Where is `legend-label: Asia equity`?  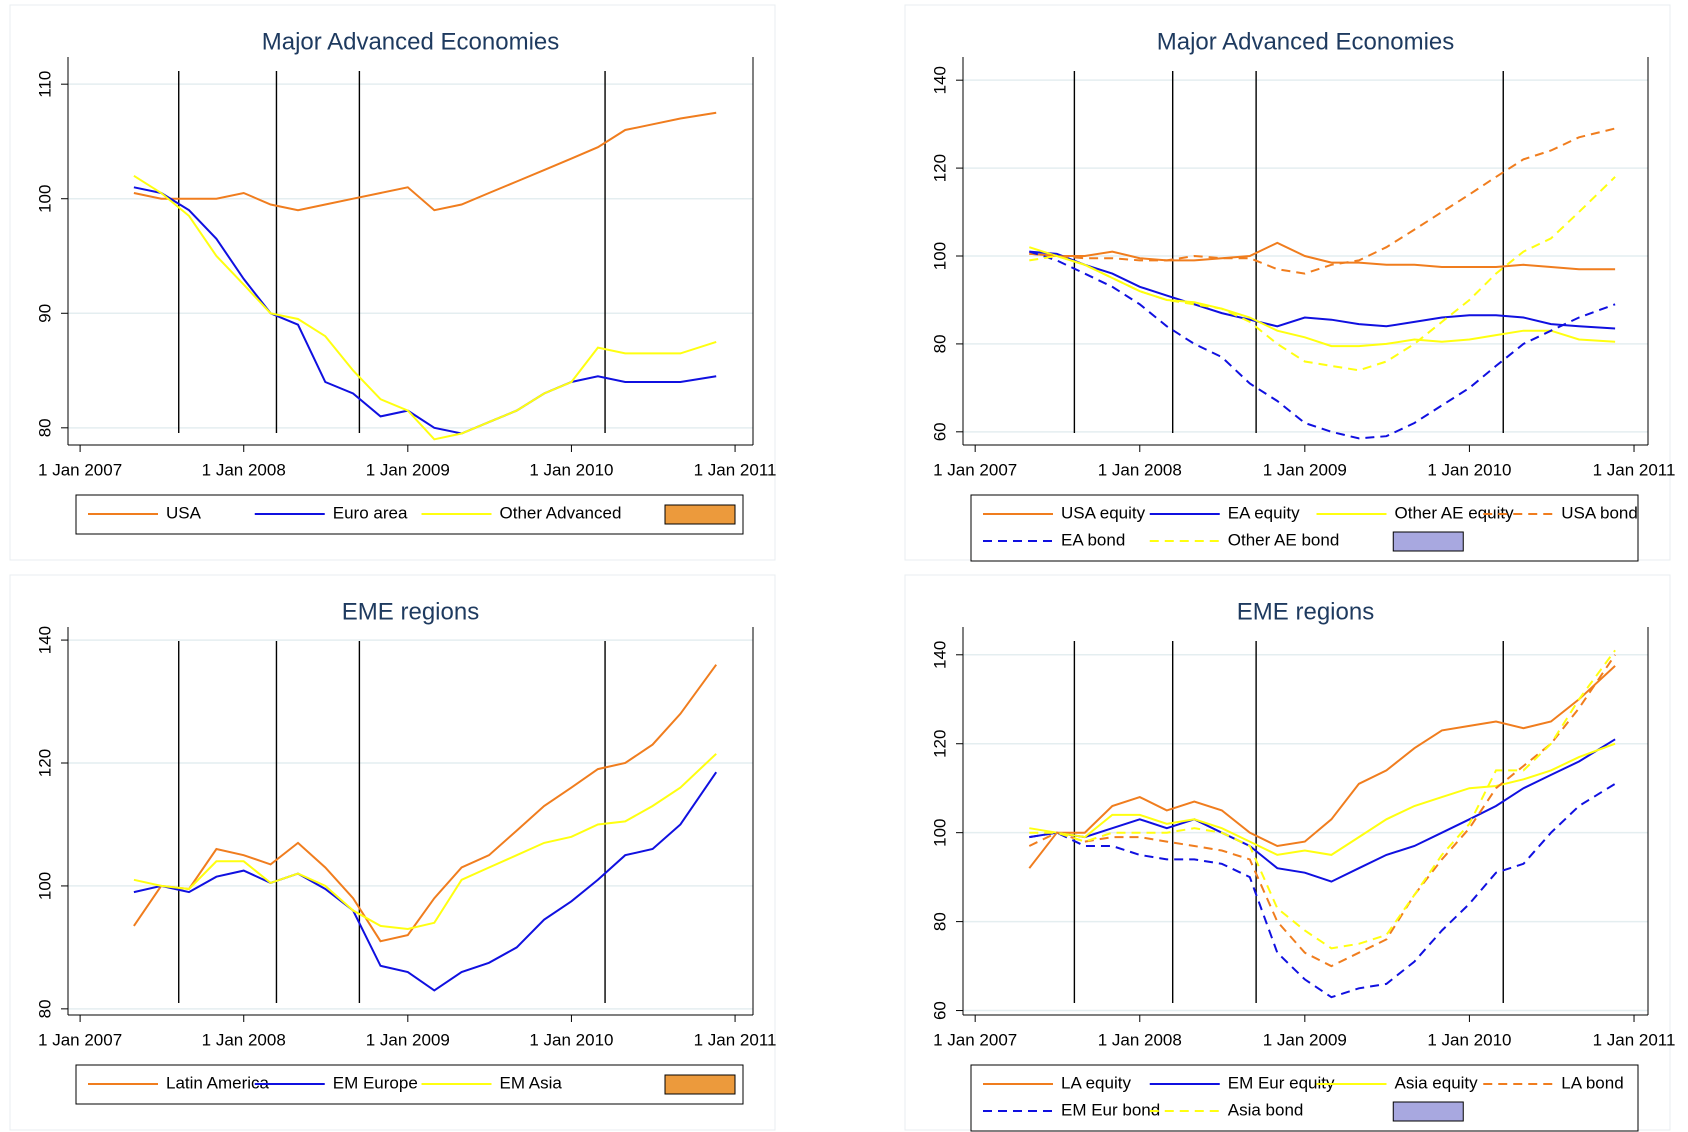
legend-label: Asia equity is located at coordinates (1437, 1082).